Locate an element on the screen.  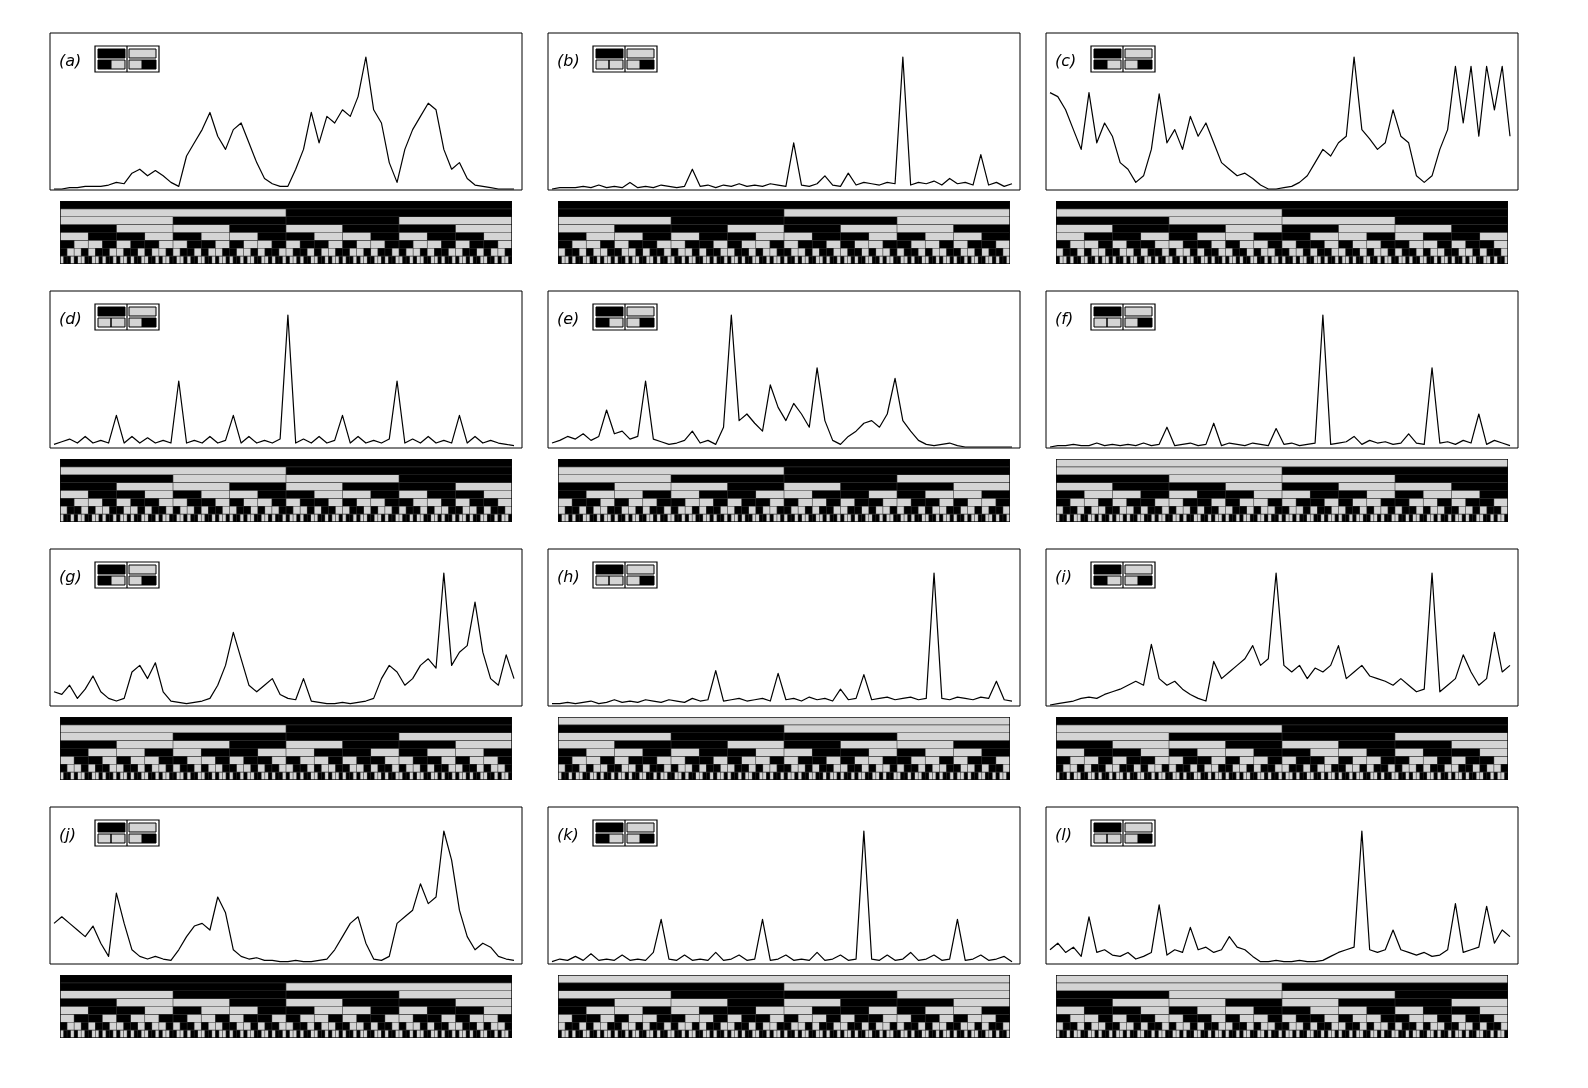
chart-title: (l) is located at coordinates (1063, 834).